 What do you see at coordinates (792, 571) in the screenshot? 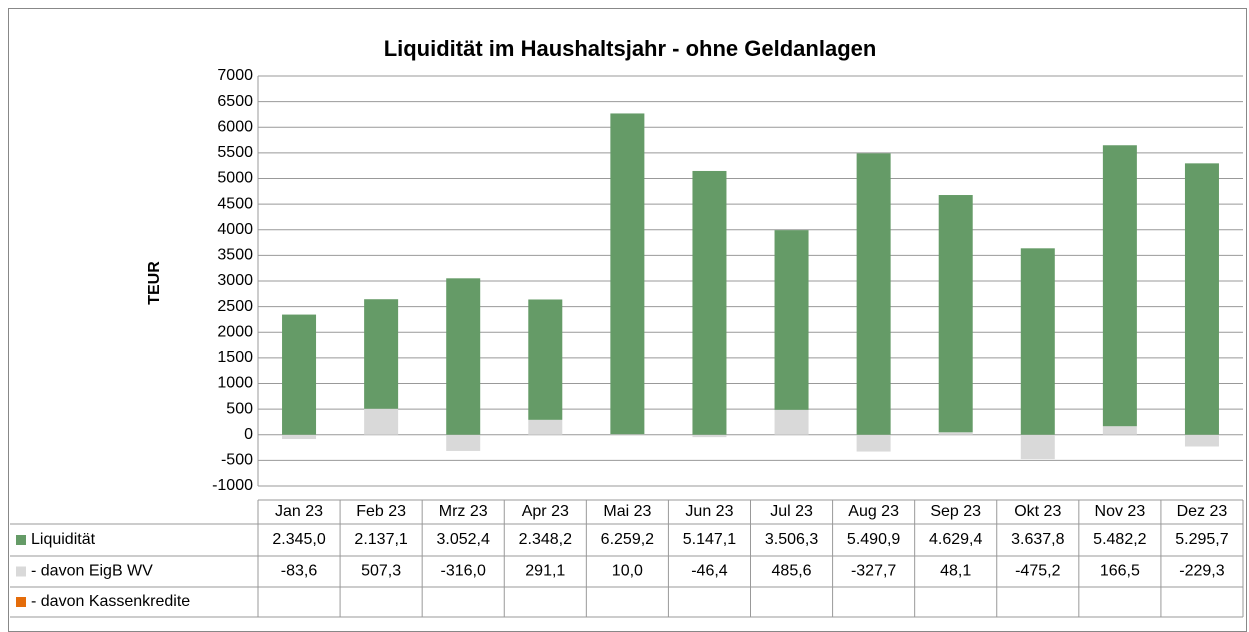
I see `data-label: 485,6` at bounding box center [792, 571].